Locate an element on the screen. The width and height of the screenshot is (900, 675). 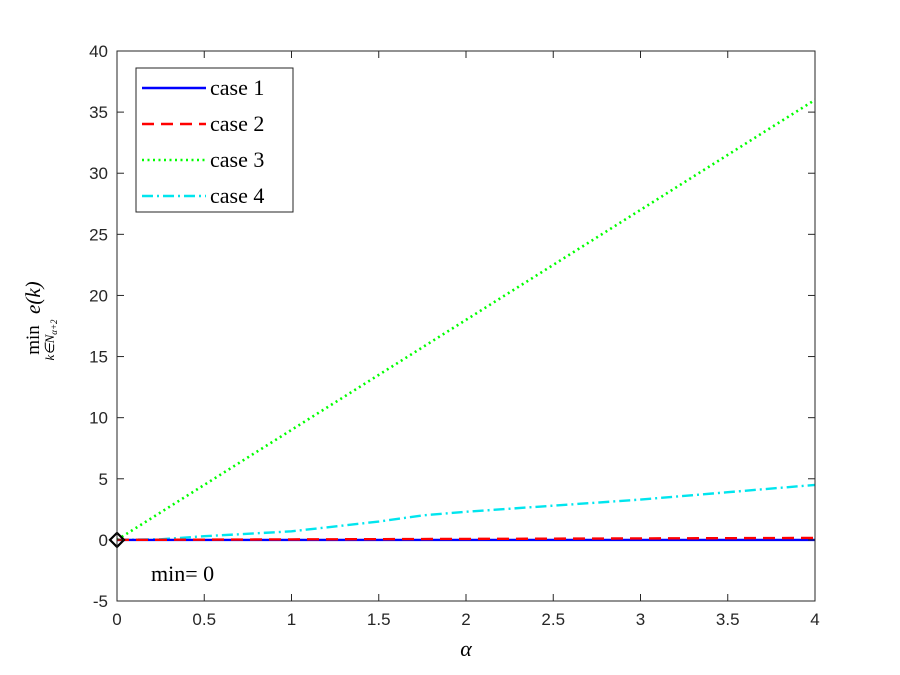
x-tick-label: 4 is located at coordinates (814, 619).